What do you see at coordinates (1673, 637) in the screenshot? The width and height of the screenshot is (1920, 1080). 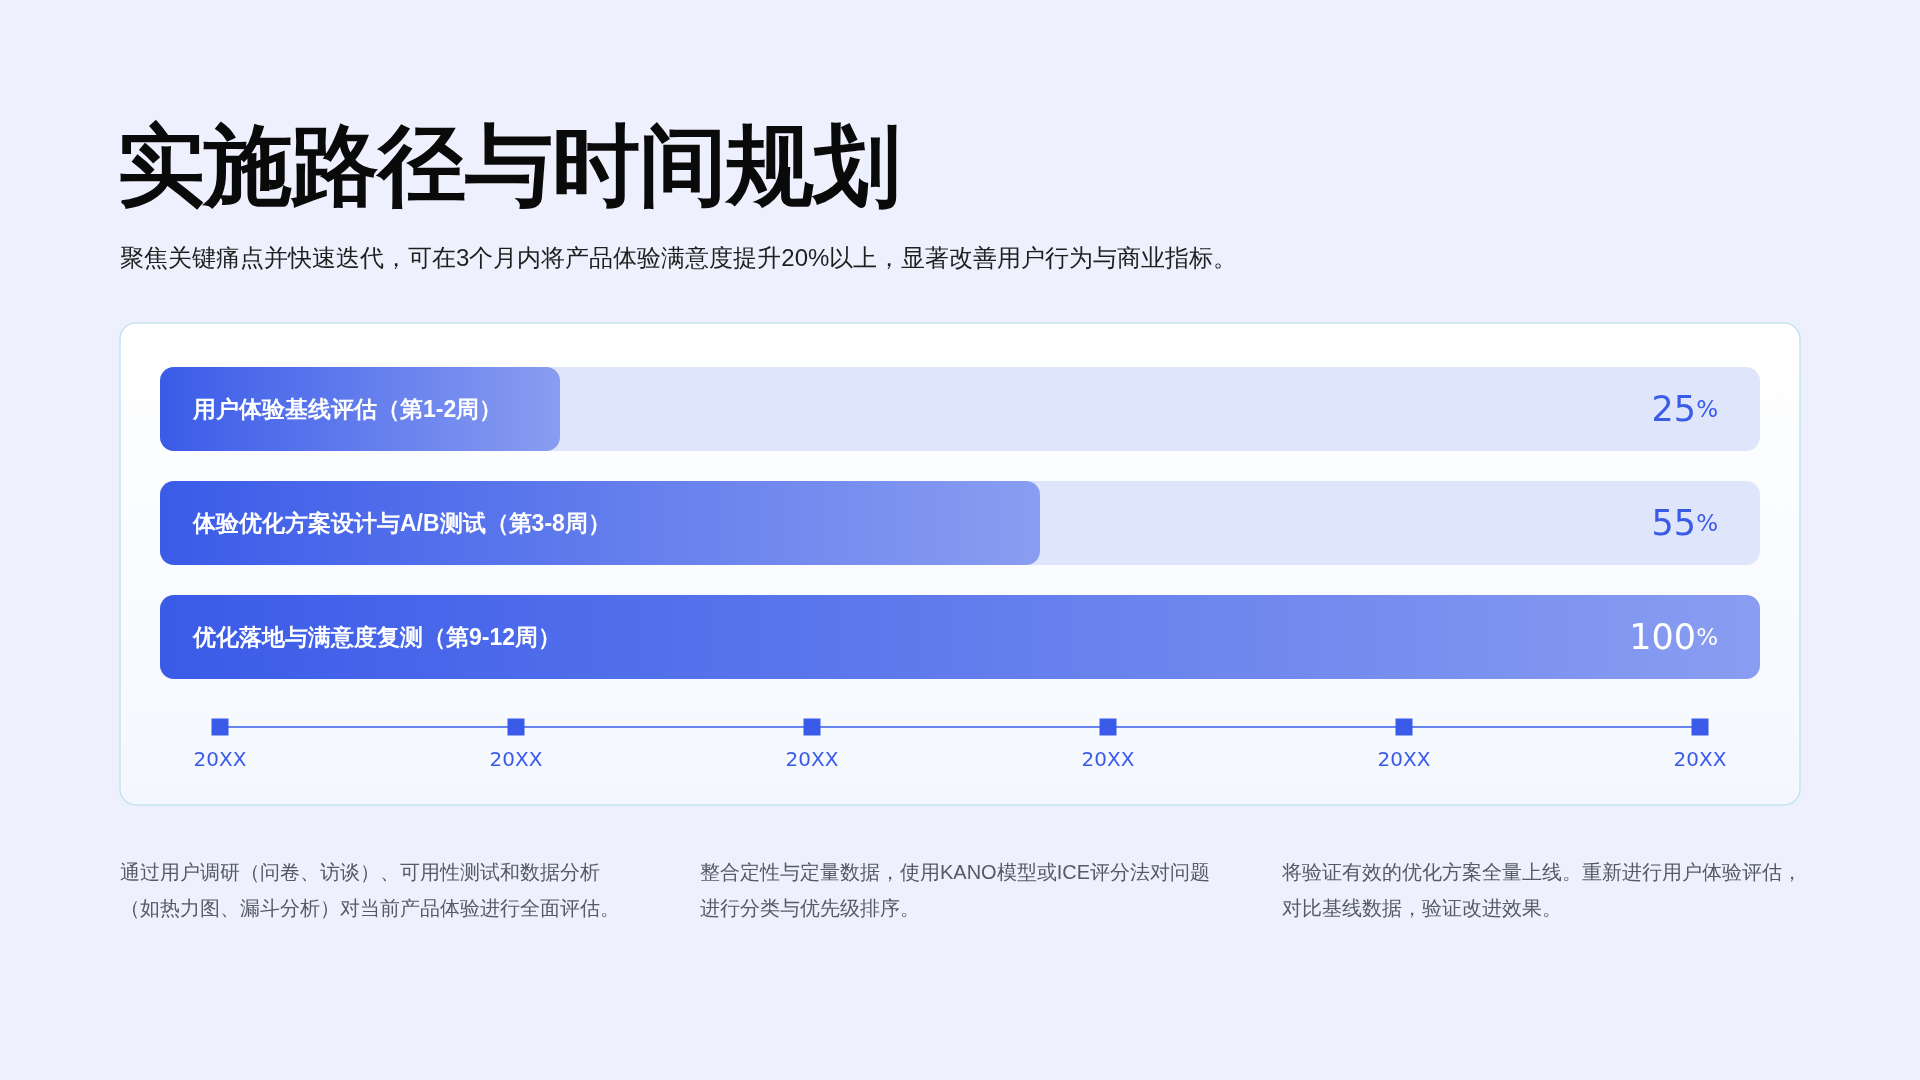 I see `data-label: 100%` at bounding box center [1673, 637].